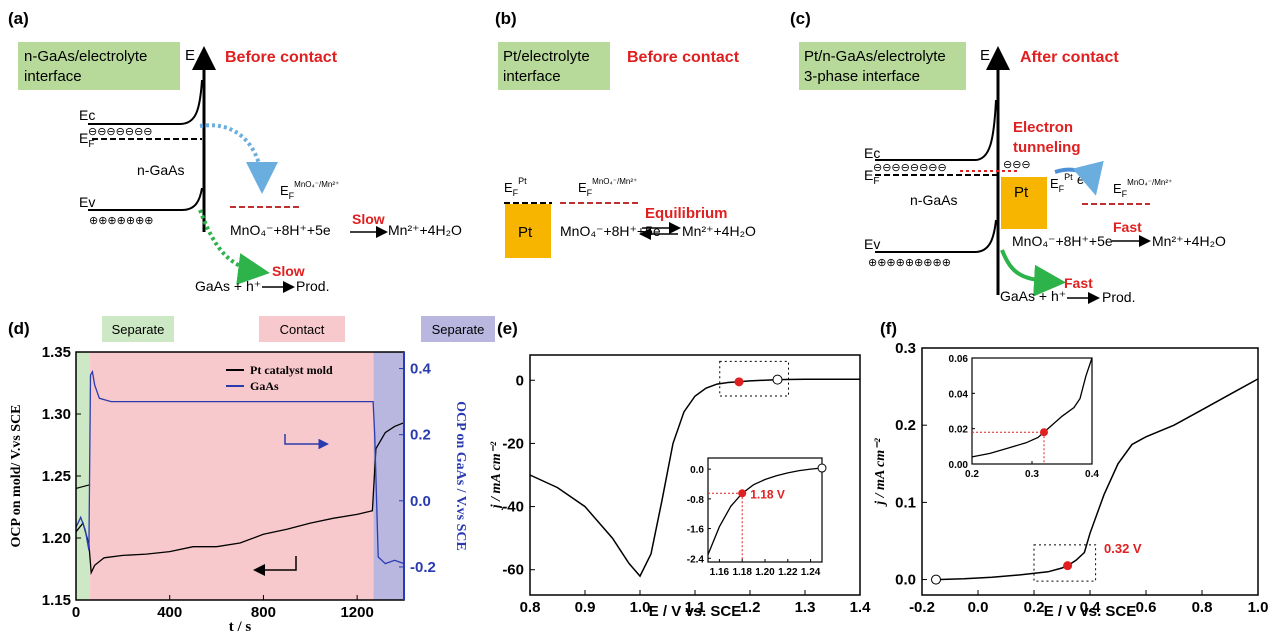 The image size is (1277, 637). I want to click on interface-label-box, so click(554, 66).